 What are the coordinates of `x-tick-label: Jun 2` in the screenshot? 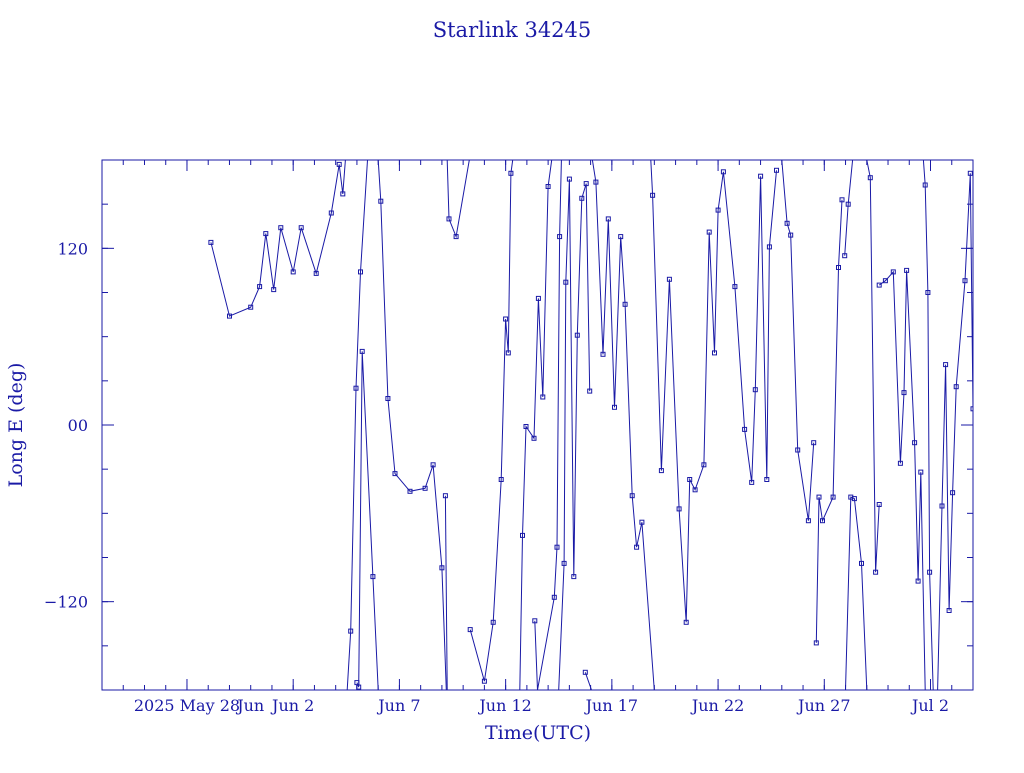 It's located at (292, 705).